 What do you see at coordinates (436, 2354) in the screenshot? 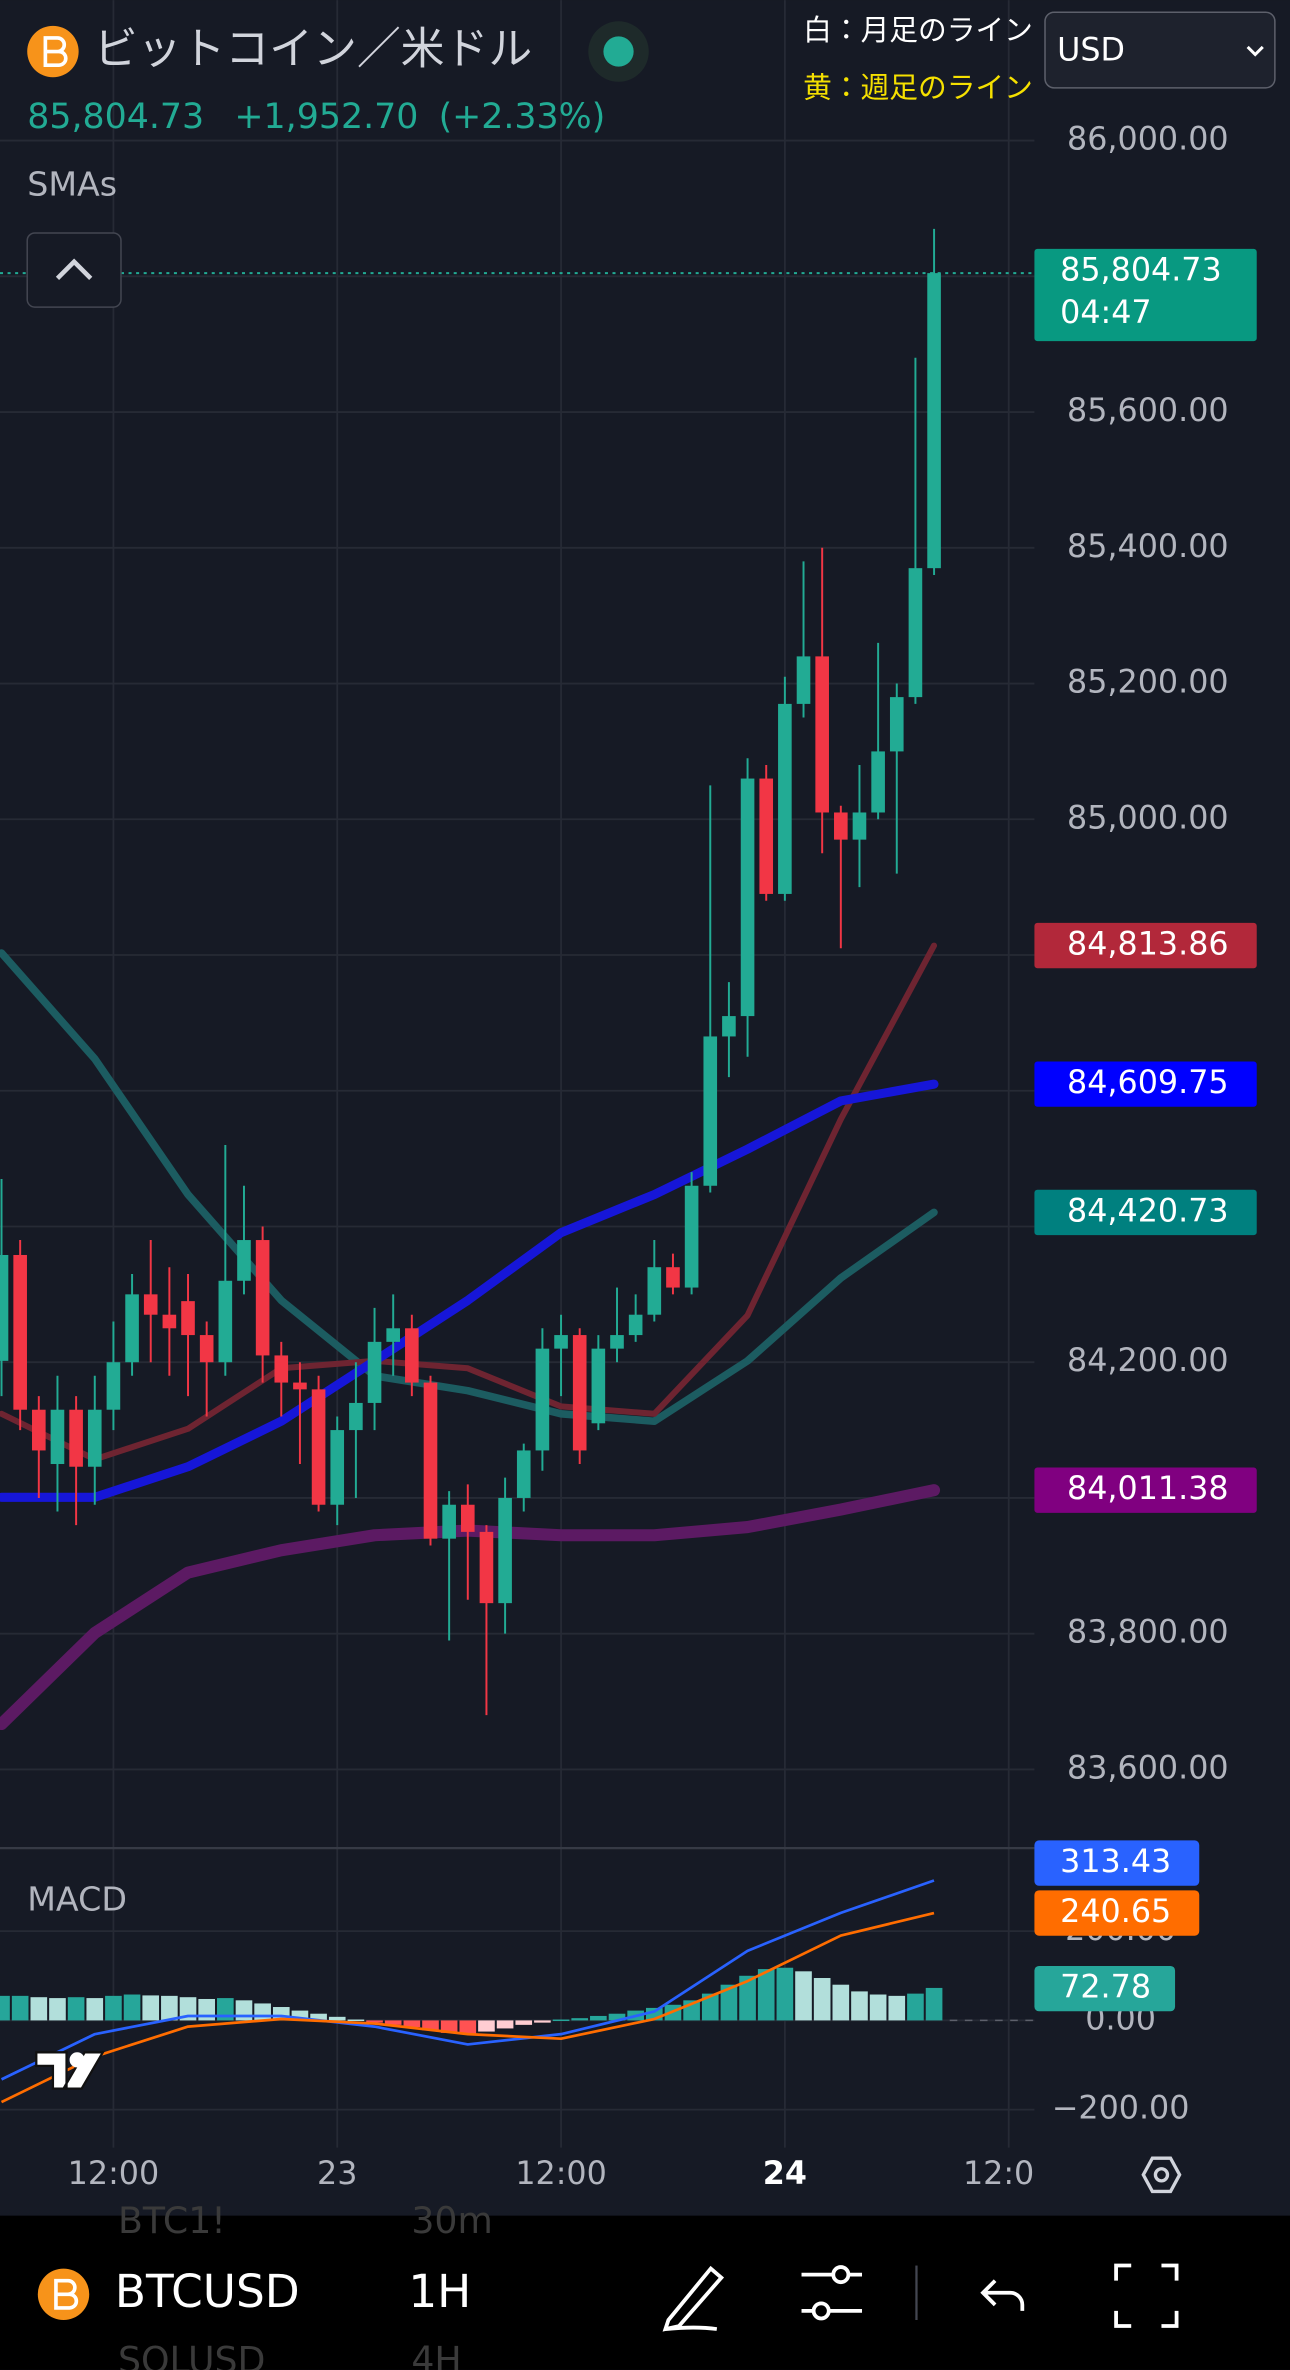
I see `behind-interval: 4H` at bounding box center [436, 2354].